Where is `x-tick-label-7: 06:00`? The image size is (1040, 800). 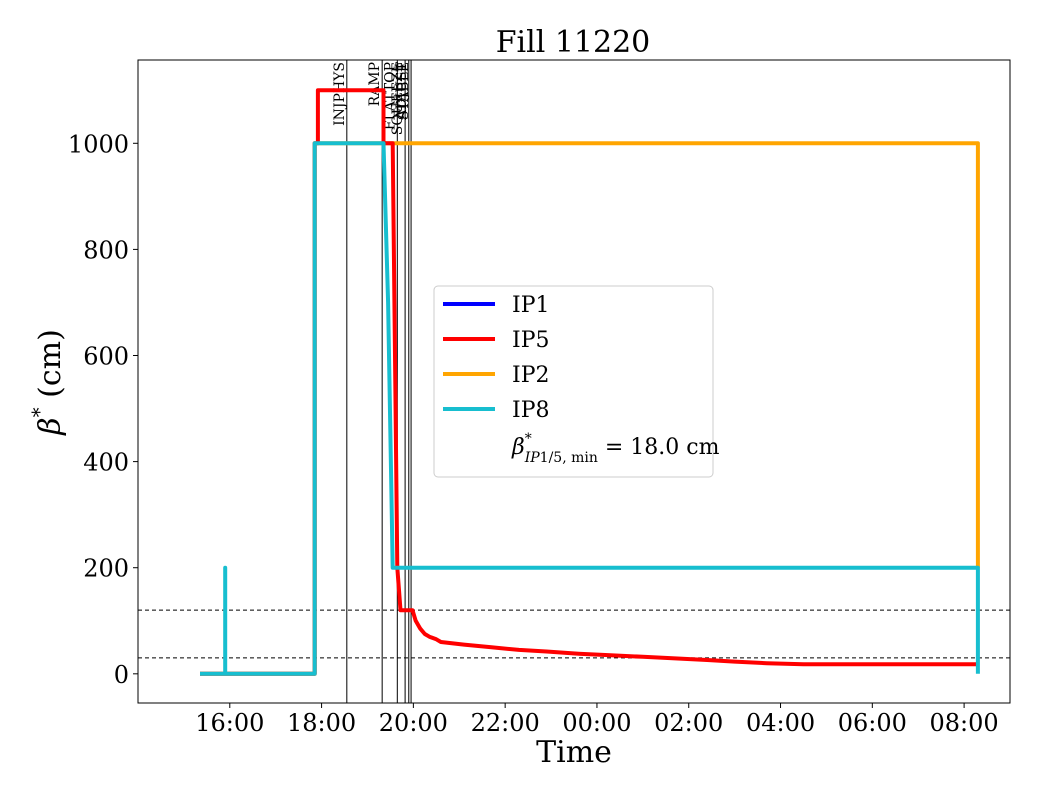 x-tick-label-7: 06:00 is located at coordinates (872, 723).